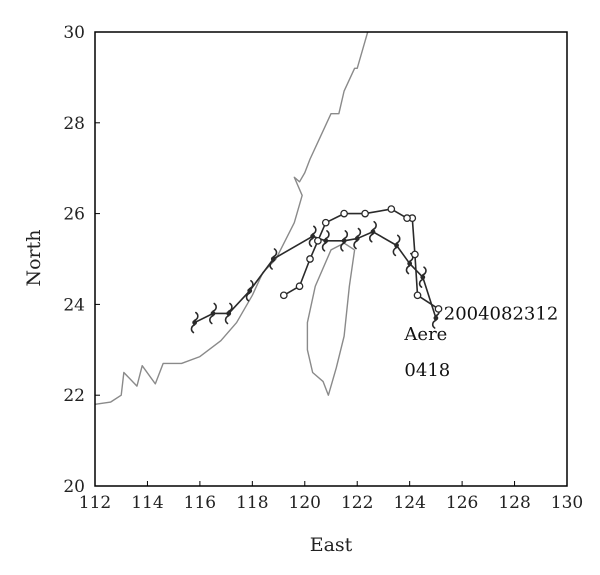 The width and height of the screenshot is (600, 575). What do you see at coordinates (74, 124) in the screenshot?
I see `y-tick-label: 28` at bounding box center [74, 124].